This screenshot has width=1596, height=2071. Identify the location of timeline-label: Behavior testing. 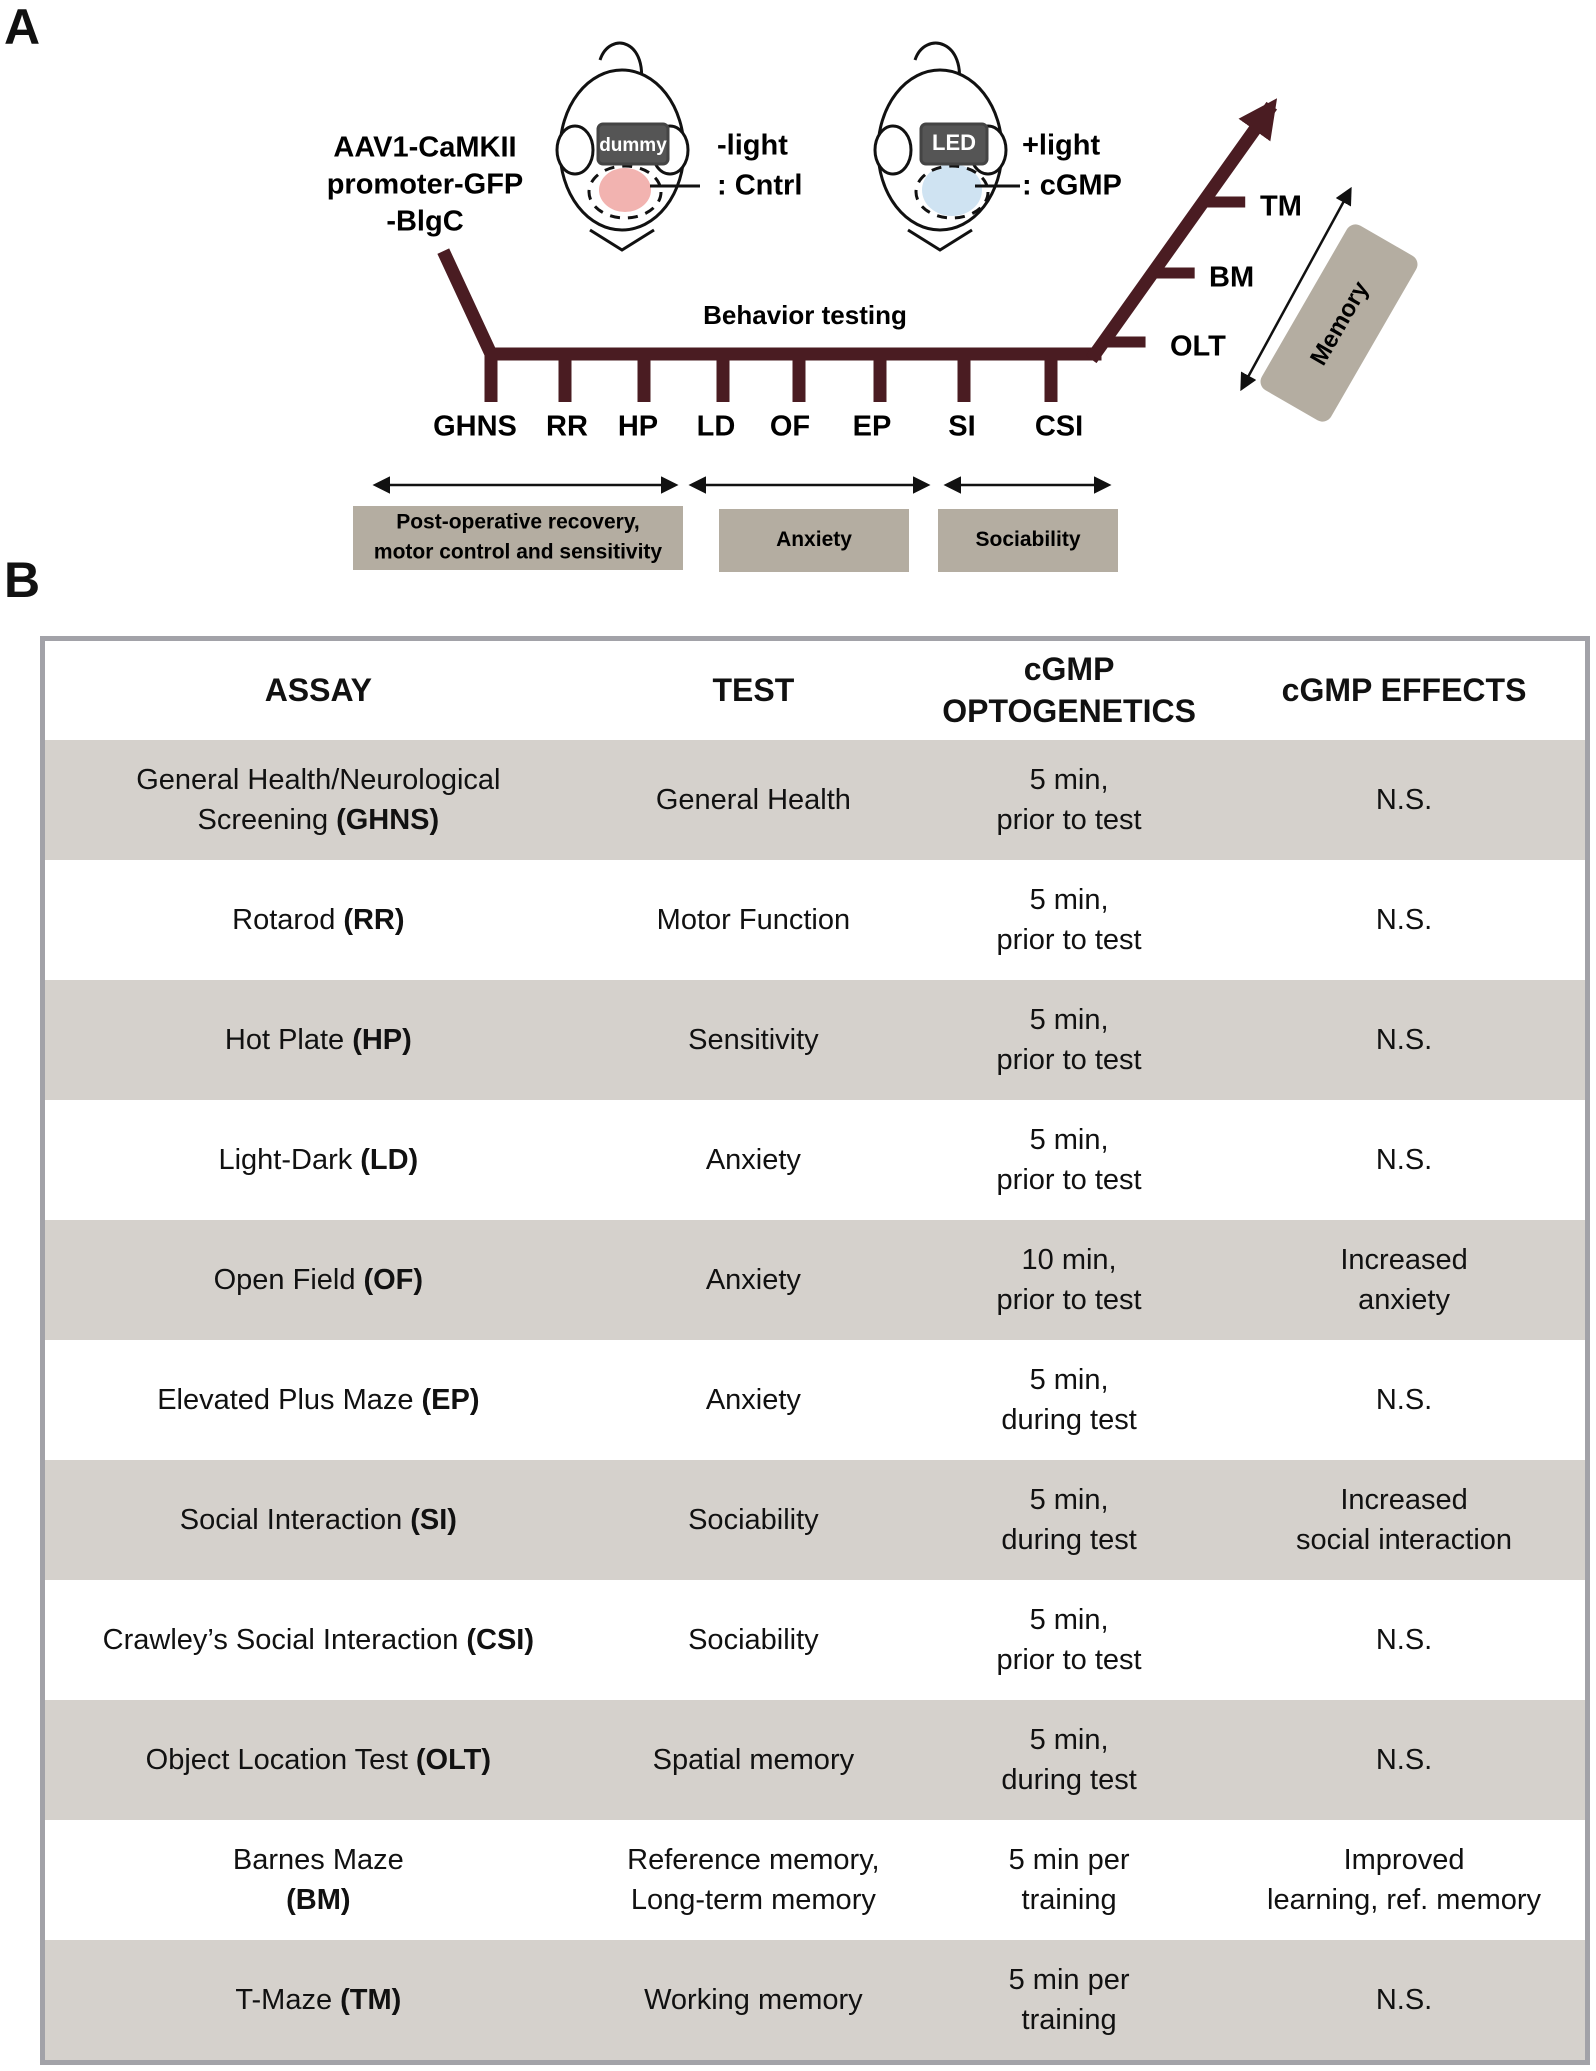
(805, 315).